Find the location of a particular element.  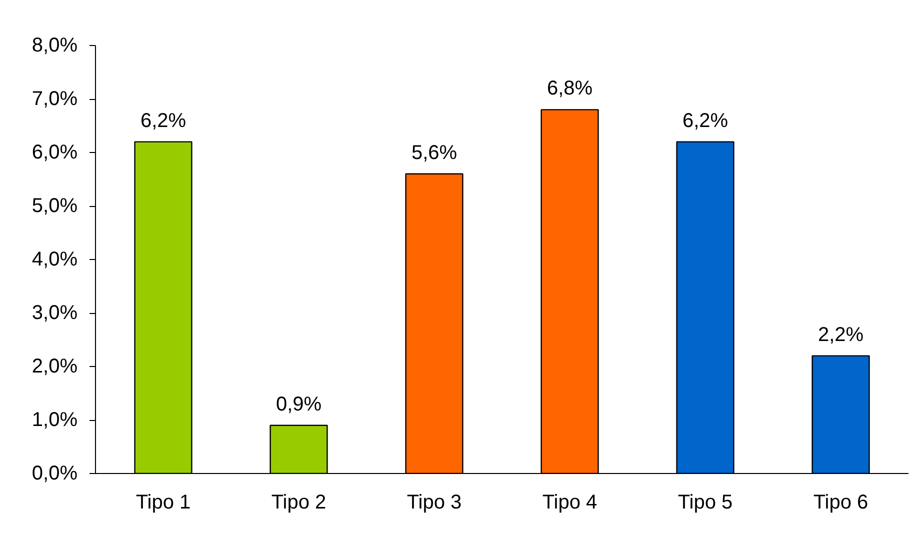

data-label: 0,9% is located at coordinates (299, 404).